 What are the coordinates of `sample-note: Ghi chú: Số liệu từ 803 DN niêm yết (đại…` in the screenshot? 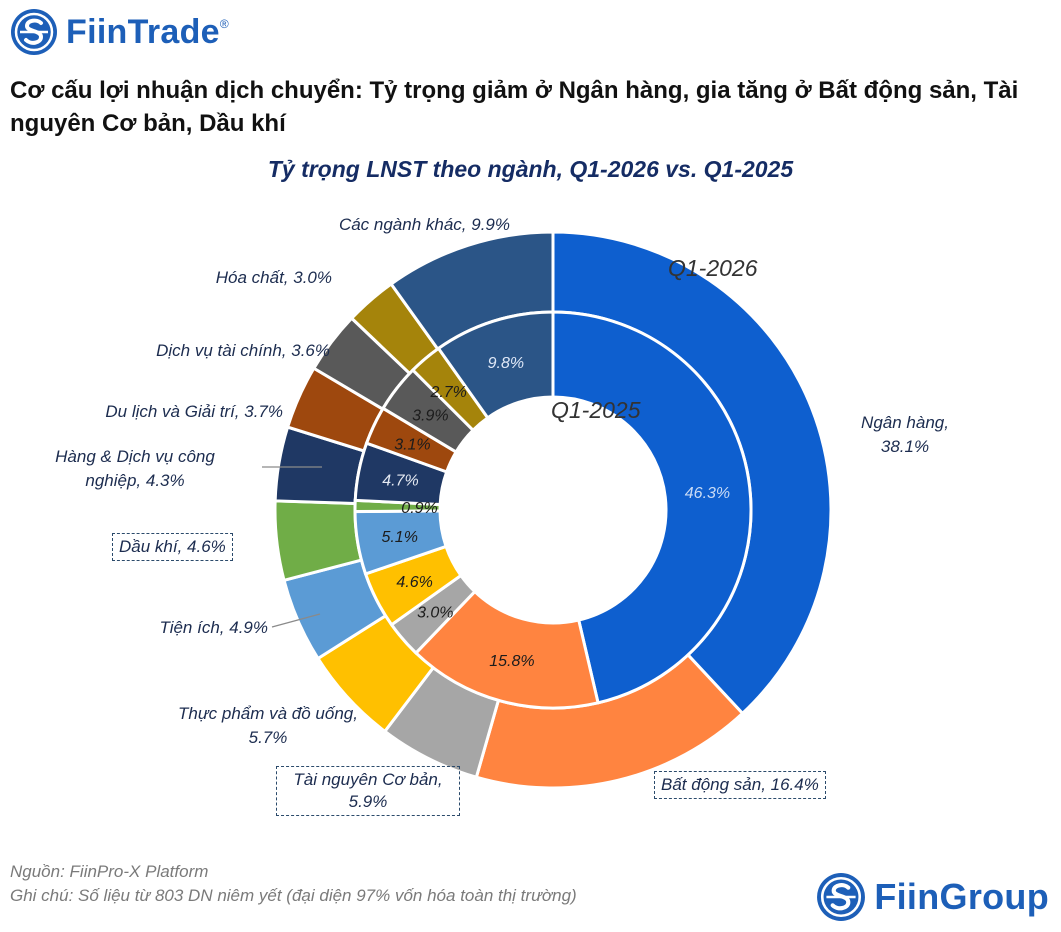 It's located at (293, 895).